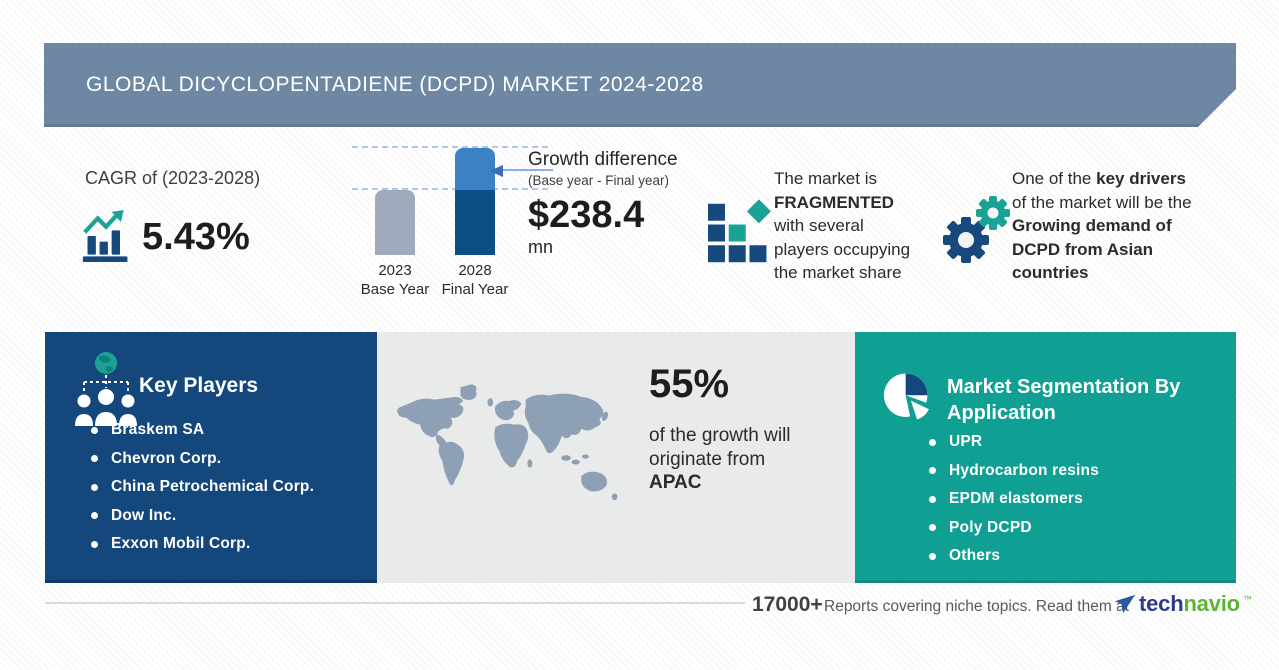 The height and width of the screenshot is (670, 1279). I want to click on key-players-title: Key Players, so click(199, 385).